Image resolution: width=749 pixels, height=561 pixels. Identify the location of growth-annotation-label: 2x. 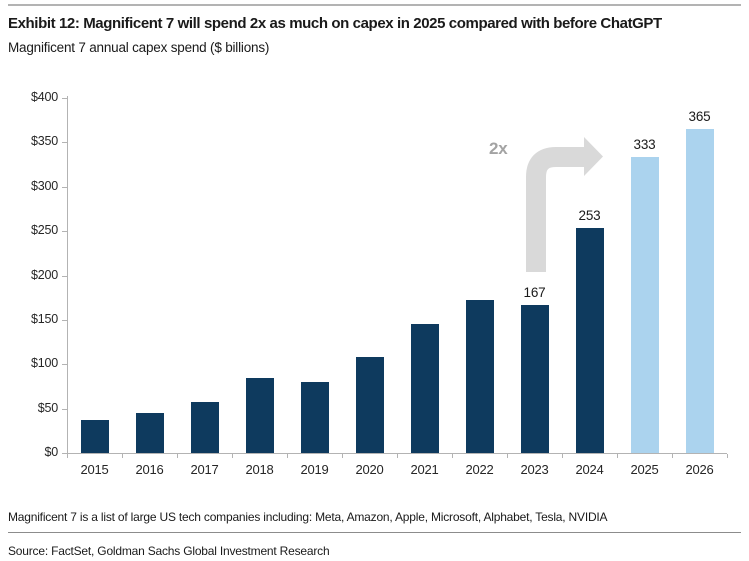
(498, 148).